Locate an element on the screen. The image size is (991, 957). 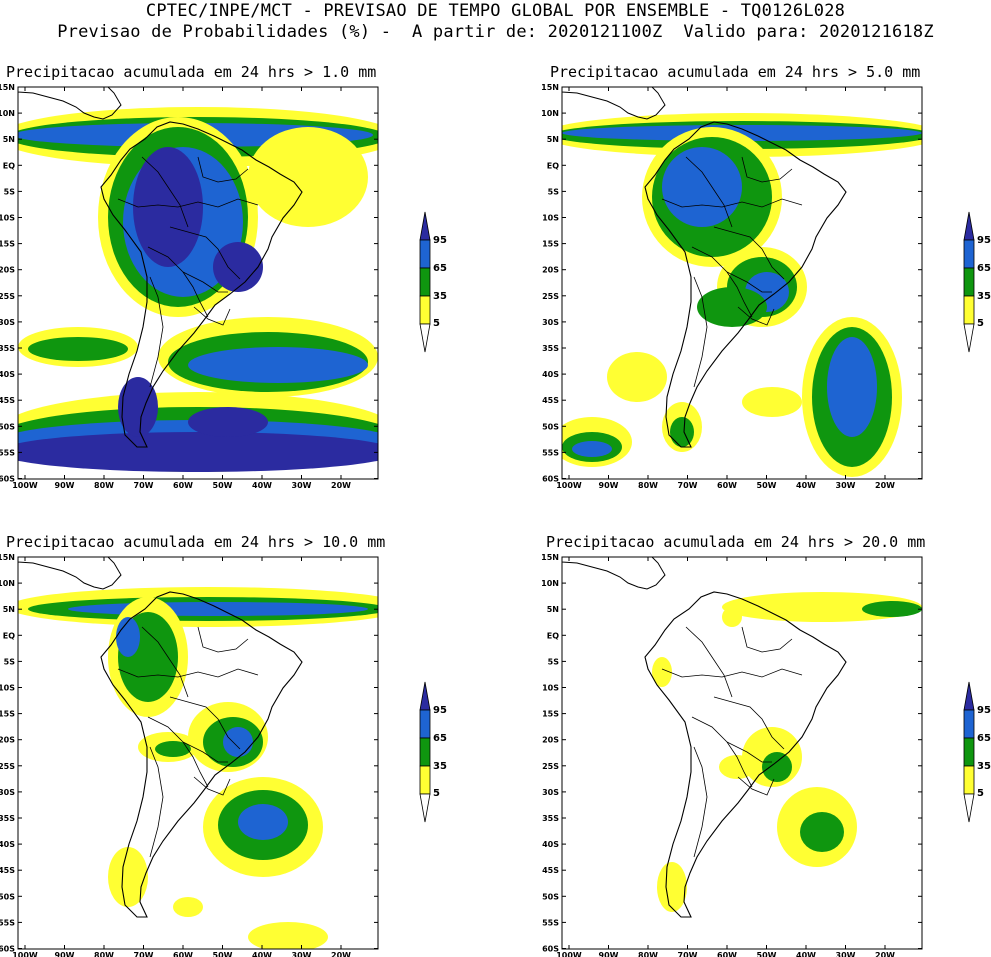
legend-p4: 95 65 35 5 is located at coordinates (977, 752).